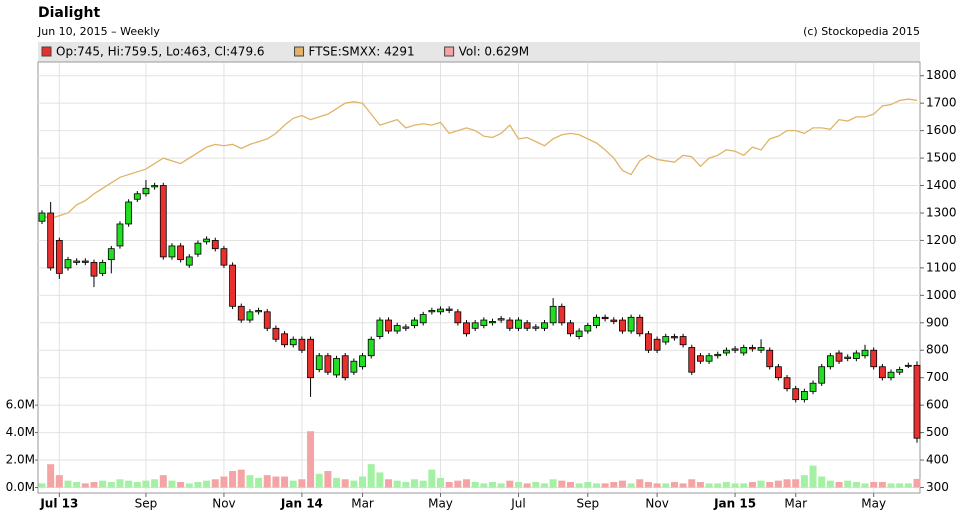  Describe the element at coordinates (941, 75) in the screenshot. I see `y-tick-label: 1800` at that location.